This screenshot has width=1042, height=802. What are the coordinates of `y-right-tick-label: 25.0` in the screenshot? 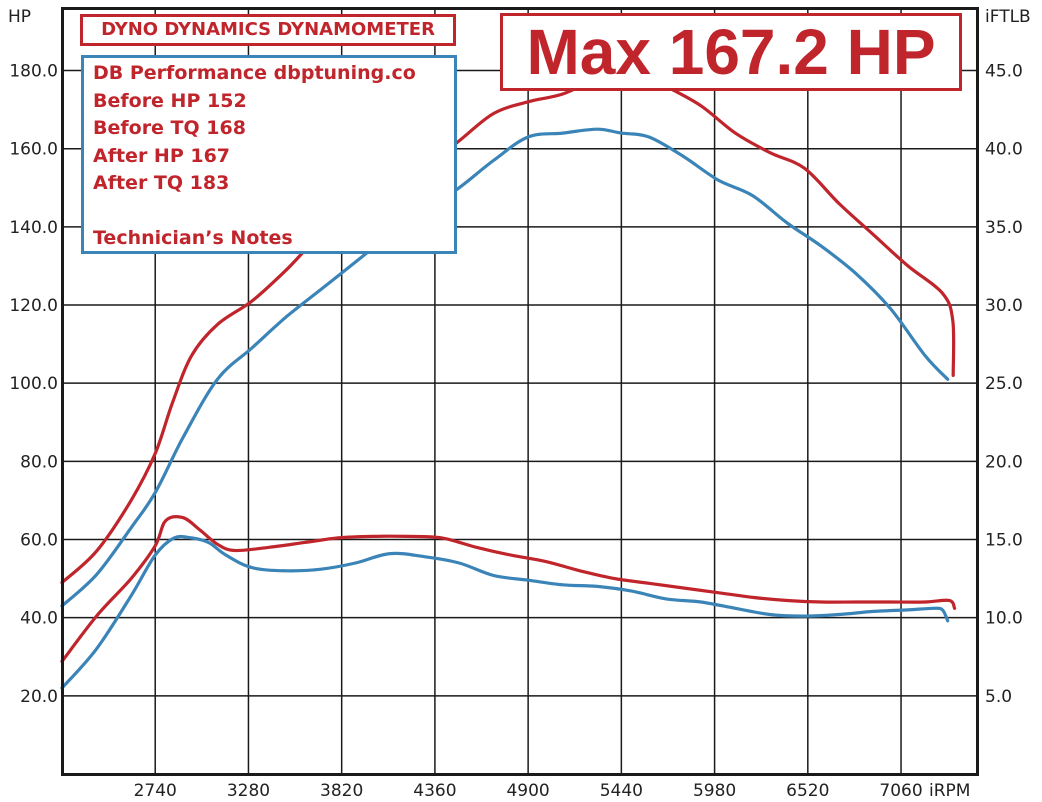 It's located at (1004, 384).